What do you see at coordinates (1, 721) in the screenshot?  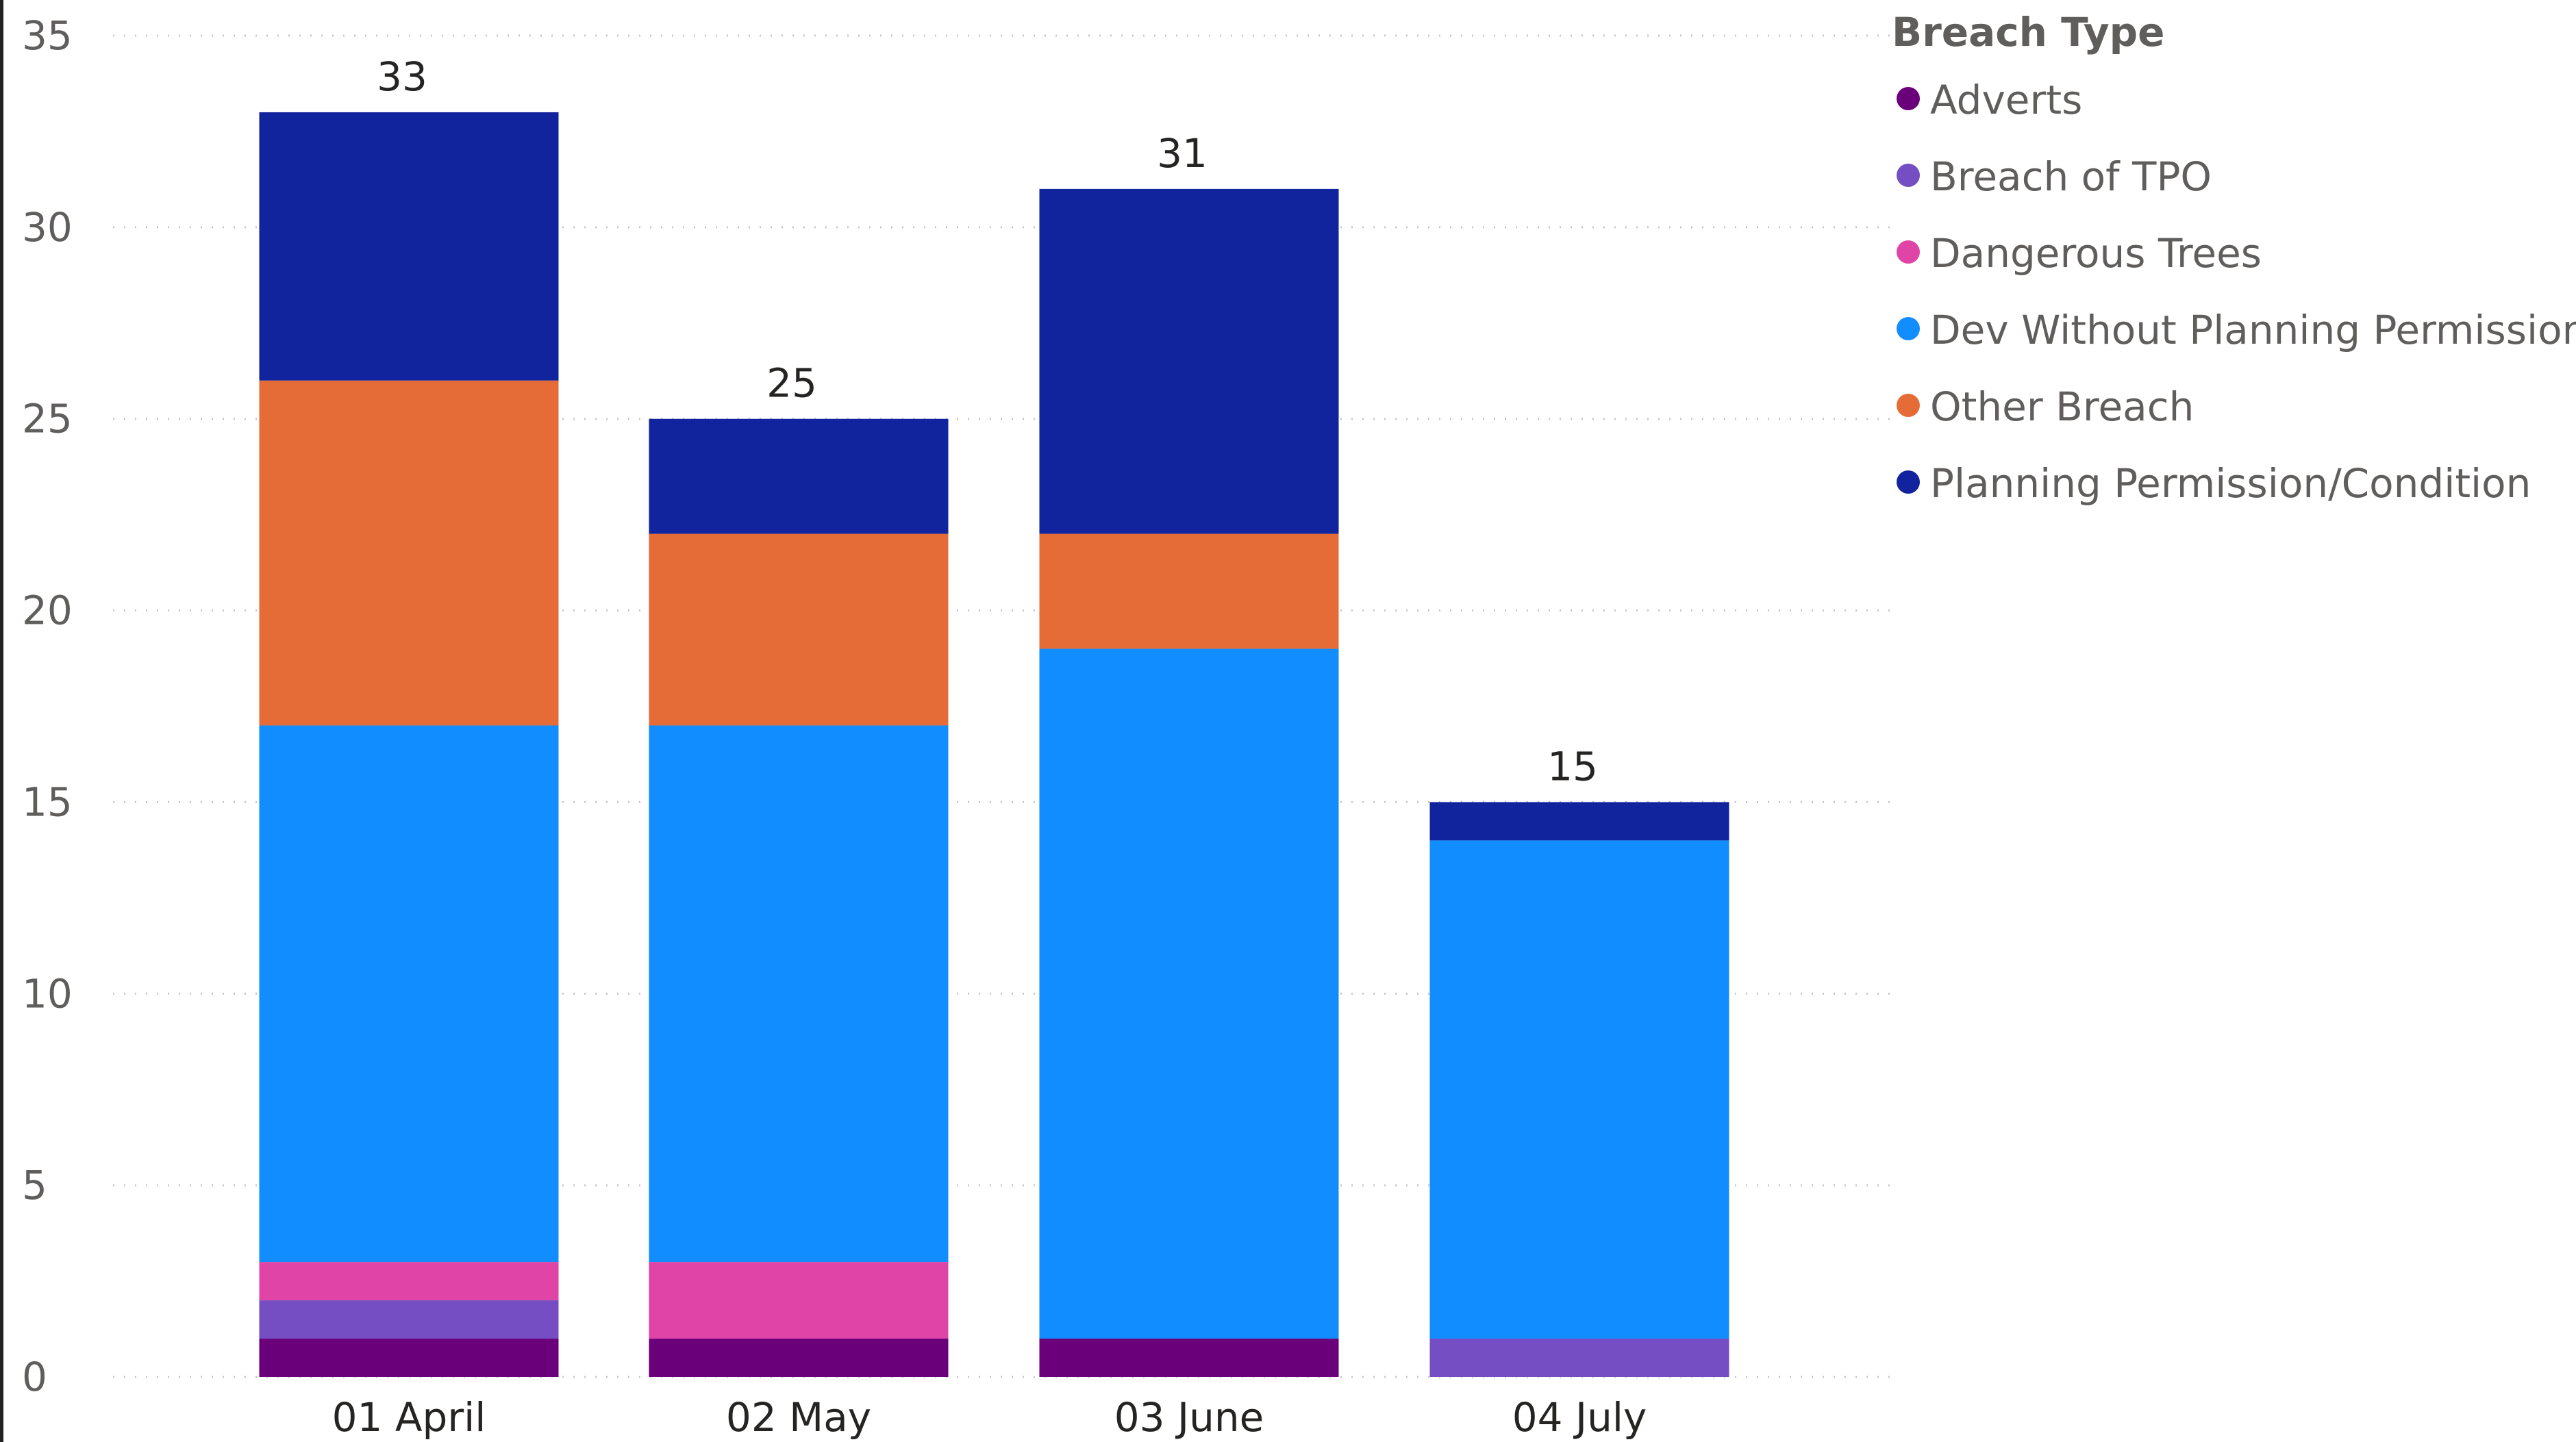 I see `left-border` at bounding box center [1, 721].